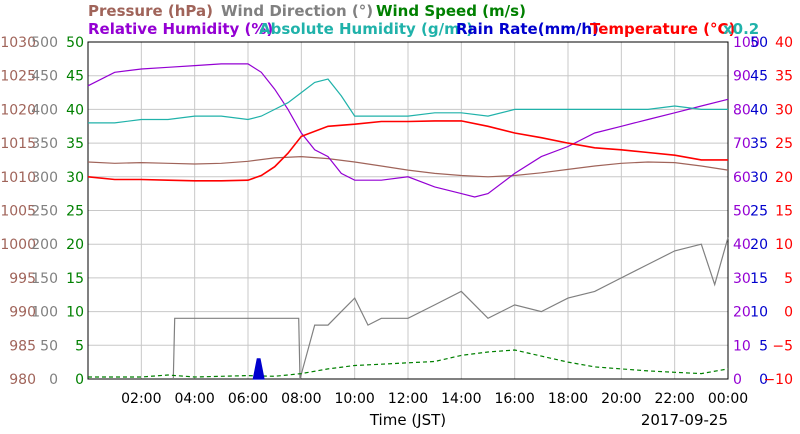 The width and height of the screenshot is (800, 434). Describe the element at coordinates (18, 178) in the screenshot. I see `left-tick-label-0: 1010` at that location.